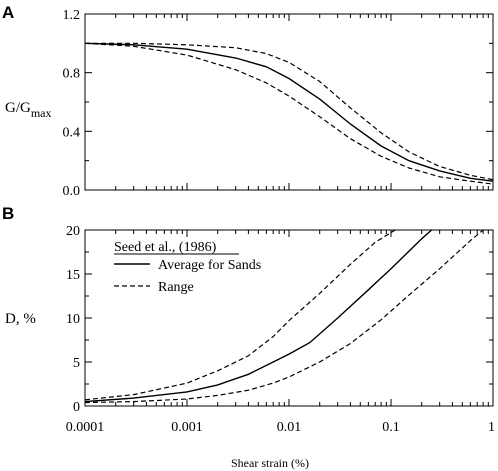 The height and width of the screenshot is (471, 498). Describe the element at coordinates (20, 319) in the screenshot. I see `y-axis-label: D, %` at that location.